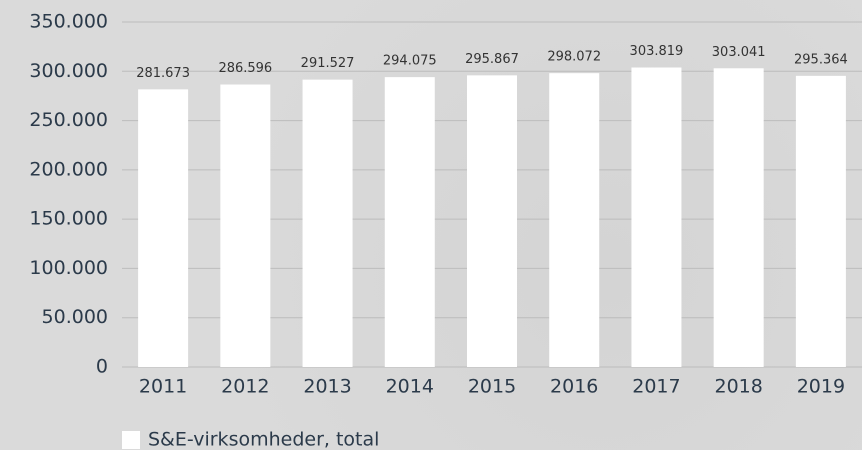  I want to click on y-tick-label: 100.000, so click(68, 268).